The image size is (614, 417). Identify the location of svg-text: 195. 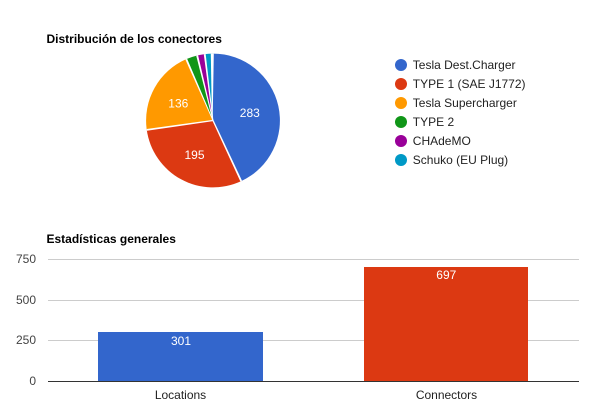
(194, 155).